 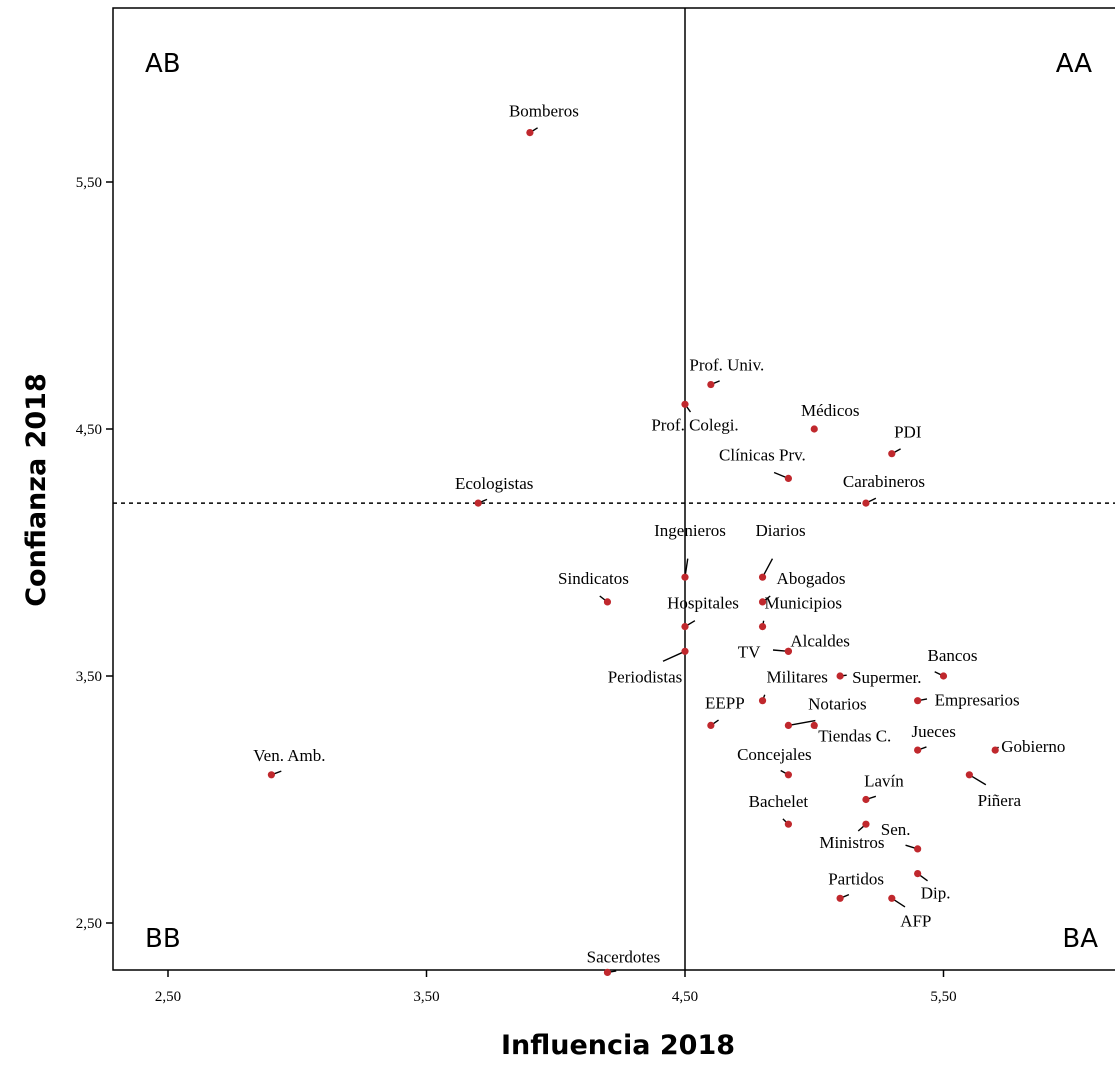 What do you see at coordinates (915, 920) in the screenshot?
I see `point-label: AFP` at bounding box center [915, 920].